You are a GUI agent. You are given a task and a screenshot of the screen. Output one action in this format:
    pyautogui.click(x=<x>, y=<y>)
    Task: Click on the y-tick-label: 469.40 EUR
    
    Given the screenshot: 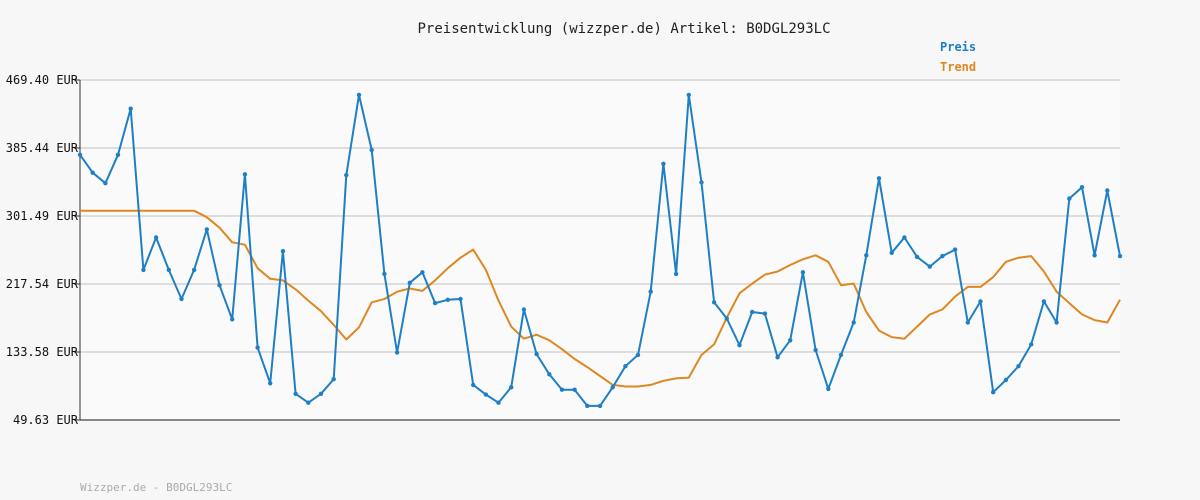 What is the action you would take?
    pyautogui.click(x=42, y=80)
    